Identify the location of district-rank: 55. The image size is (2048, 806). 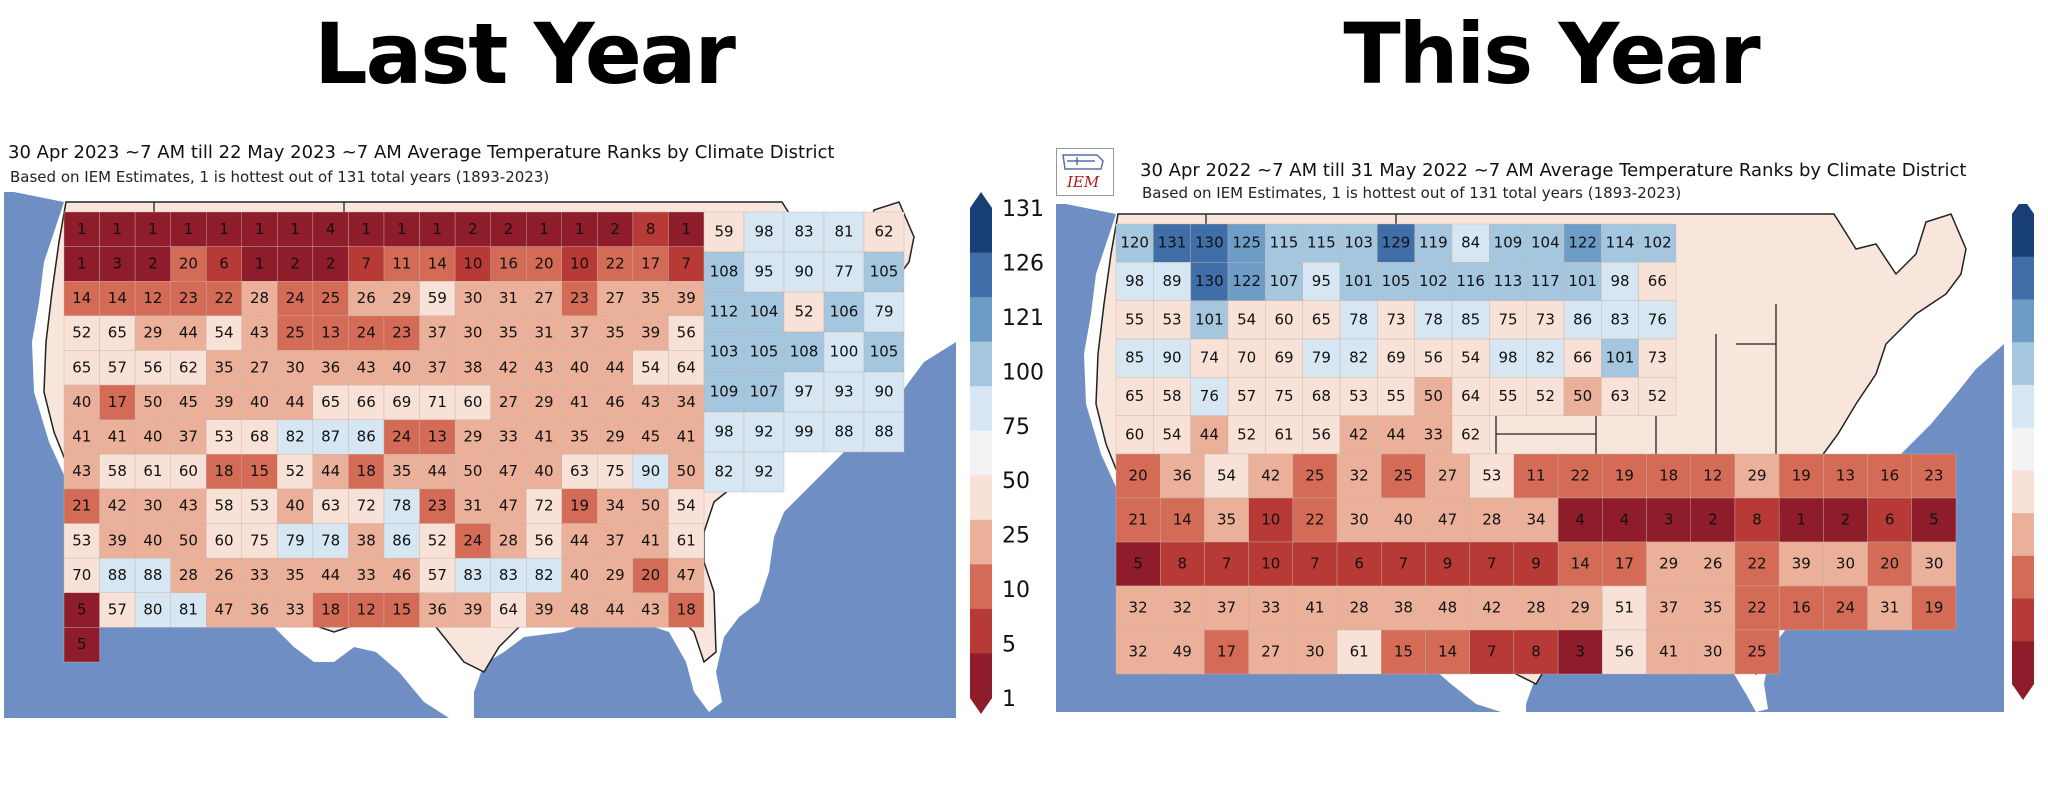
(1507, 396).